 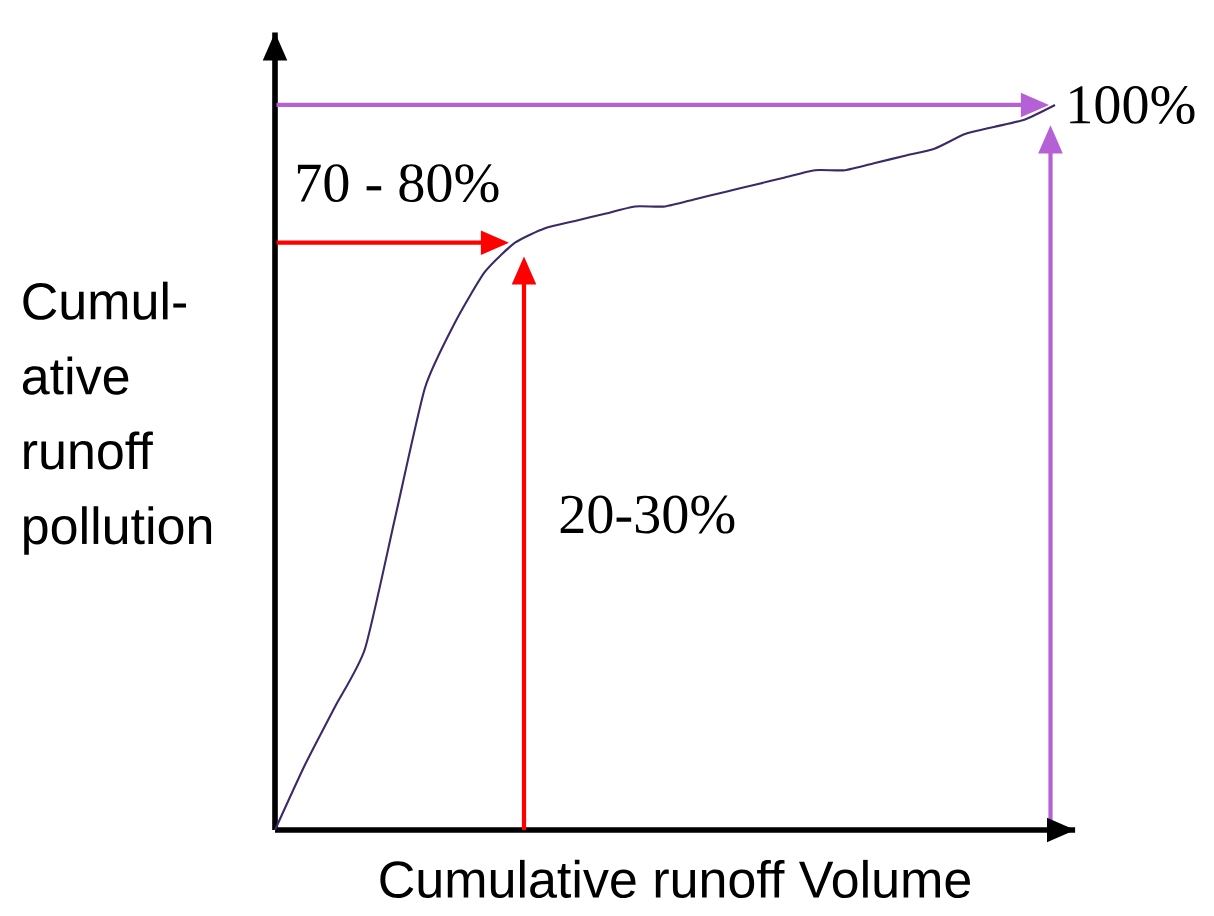 What do you see at coordinates (647, 514) in the screenshot?
I see `annotation: 20-30%` at bounding box center [647, 514].